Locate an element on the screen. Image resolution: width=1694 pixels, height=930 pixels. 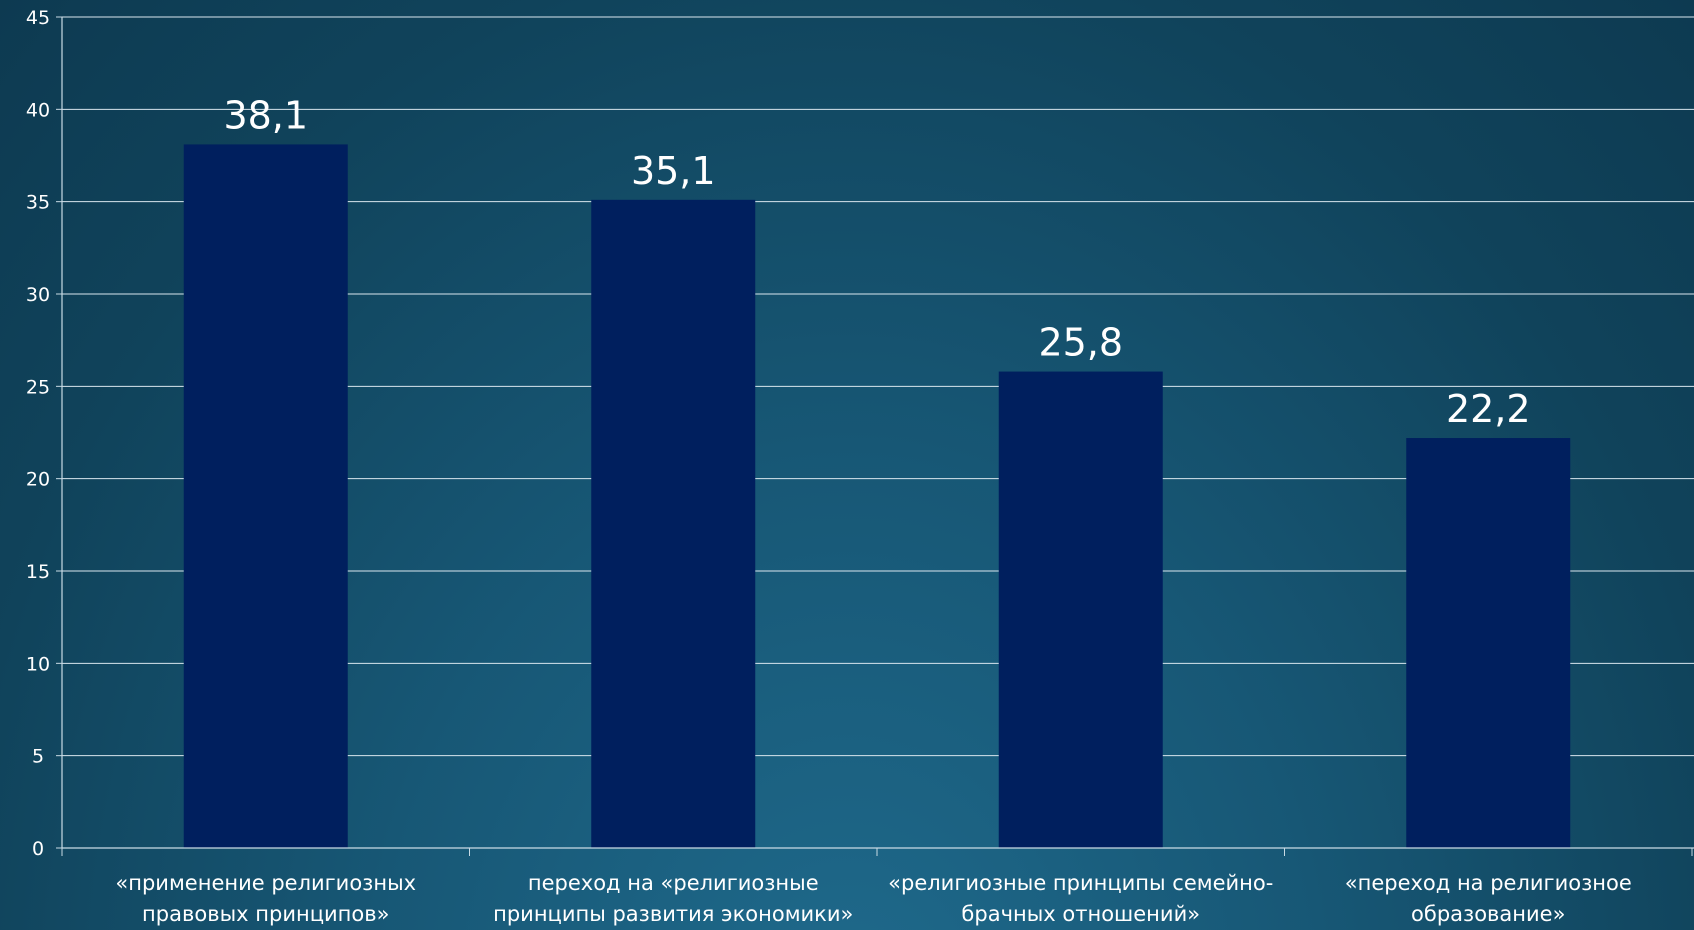
x-category-label: правовых принципов» is located at coordinates (265, 914).